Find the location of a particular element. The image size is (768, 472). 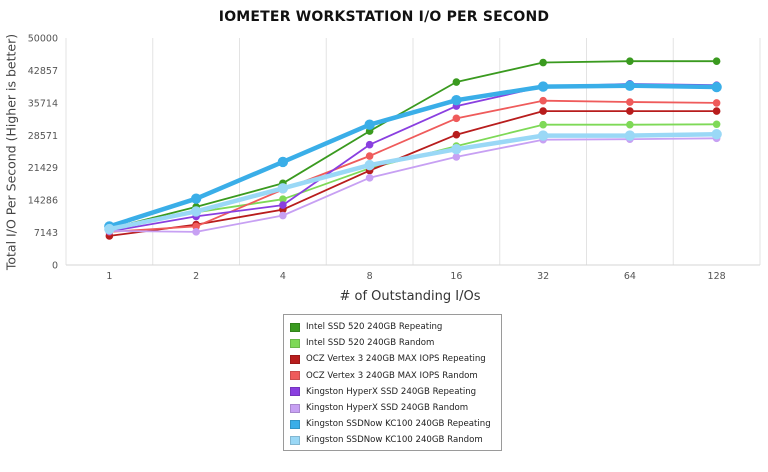

legend-item: Kingston HyperX SSD 240GB Repeating is located at coordinates (392, 392).